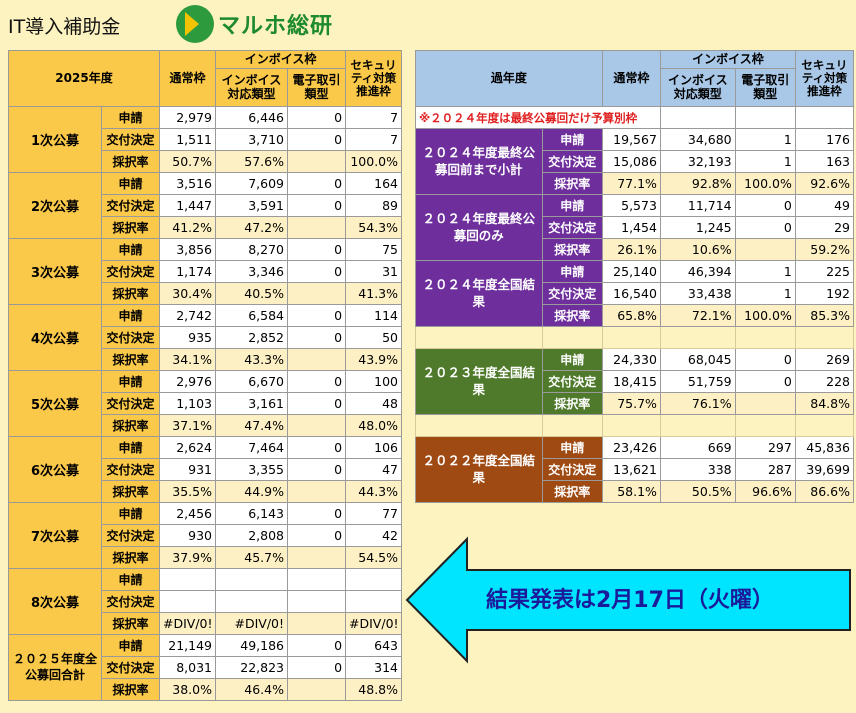  Describe the element at coordinates (187, 227) in the screenshot. I see `cell-rate: 41.2%` at that location.